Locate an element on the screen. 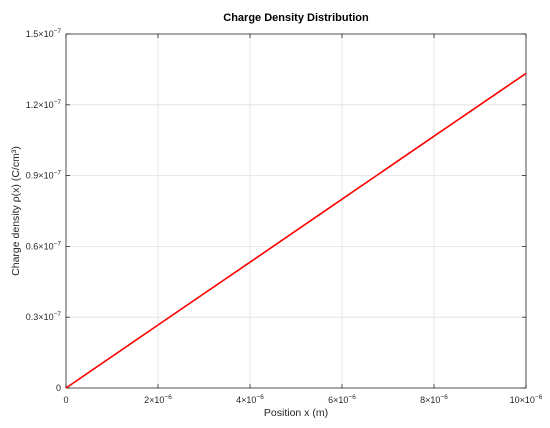 The image size is (550, 428). y-tick-label-text: 0.9×10 is located at coordinates (40, 176).